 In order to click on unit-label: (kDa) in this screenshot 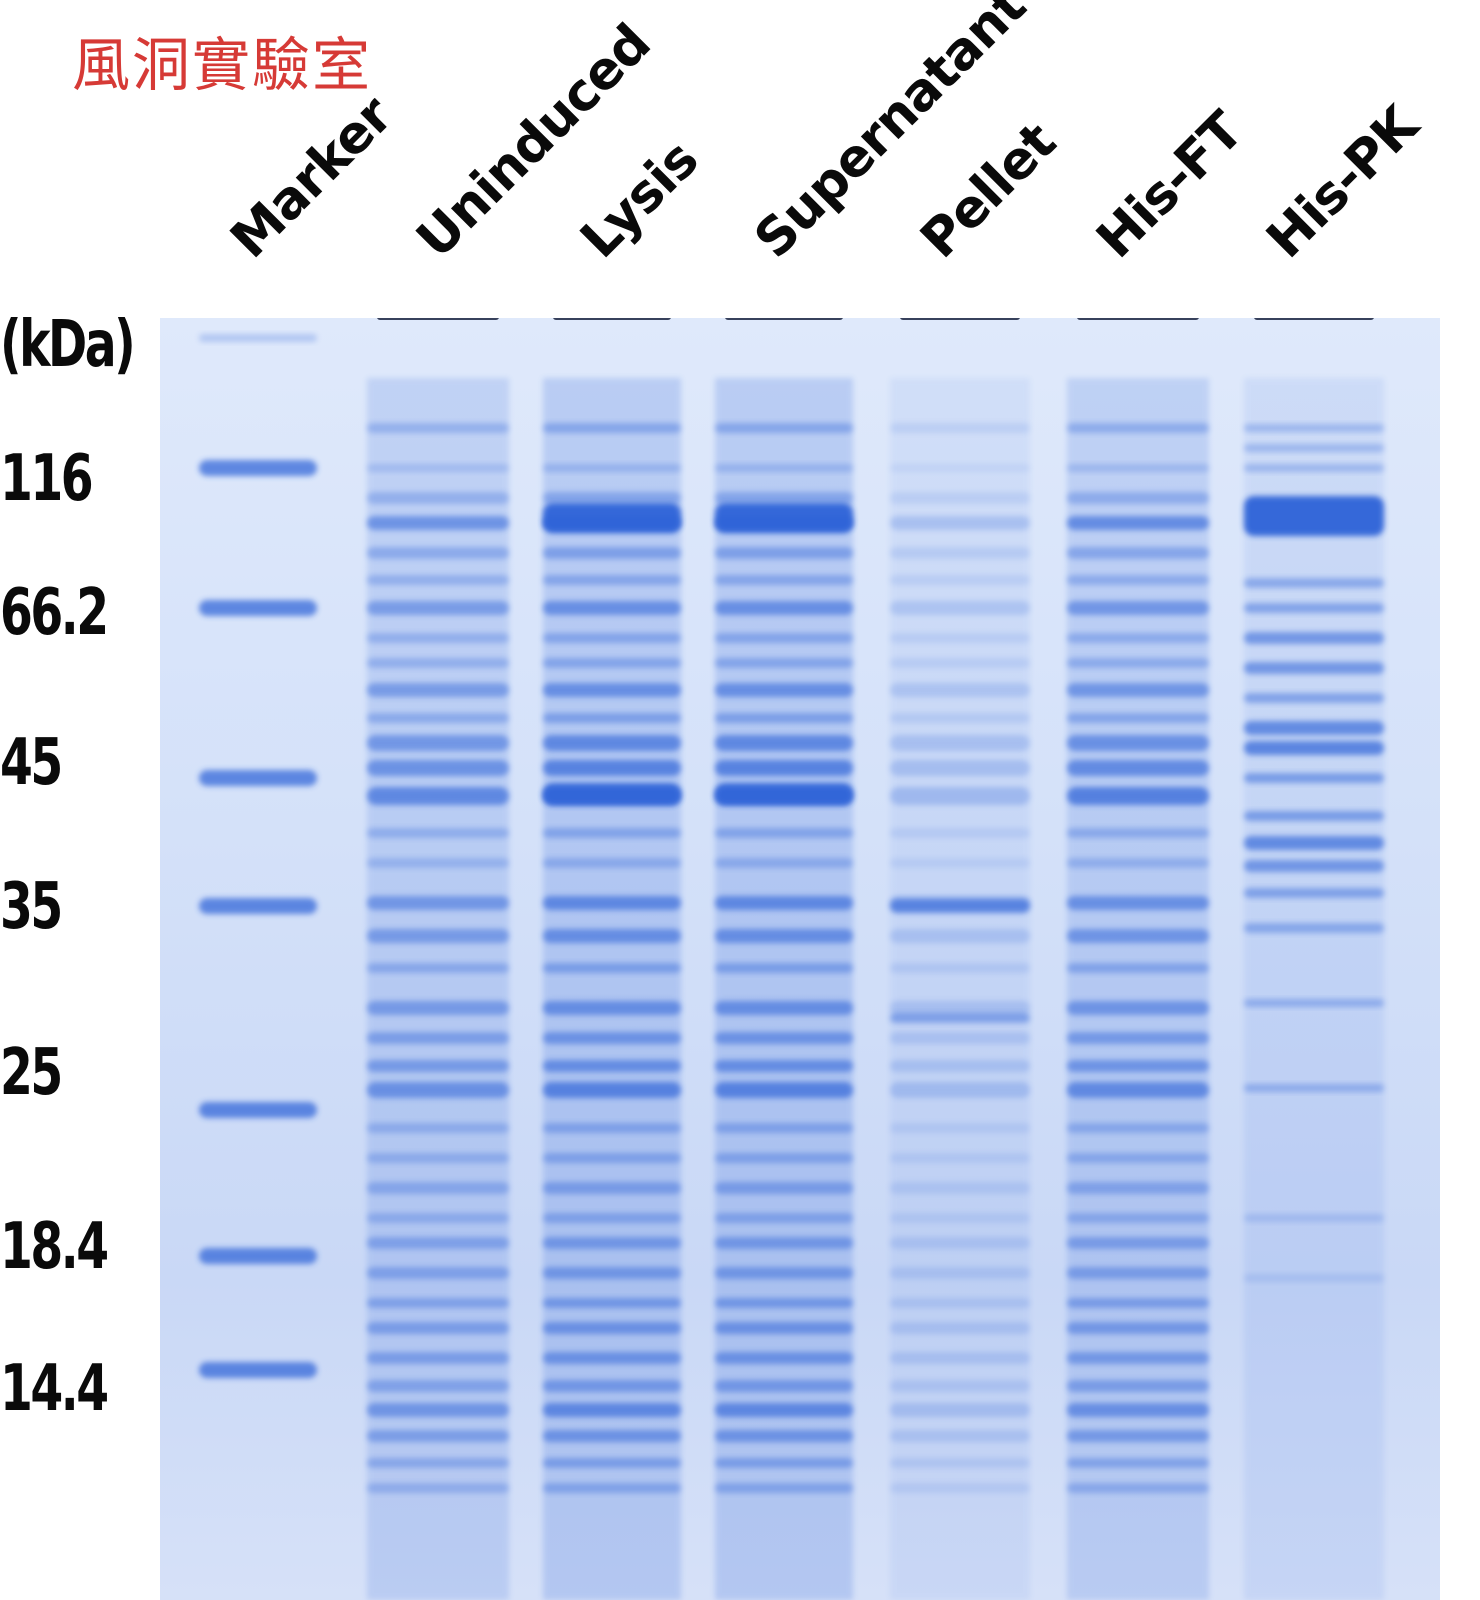, I will do `click(68, 345)`.